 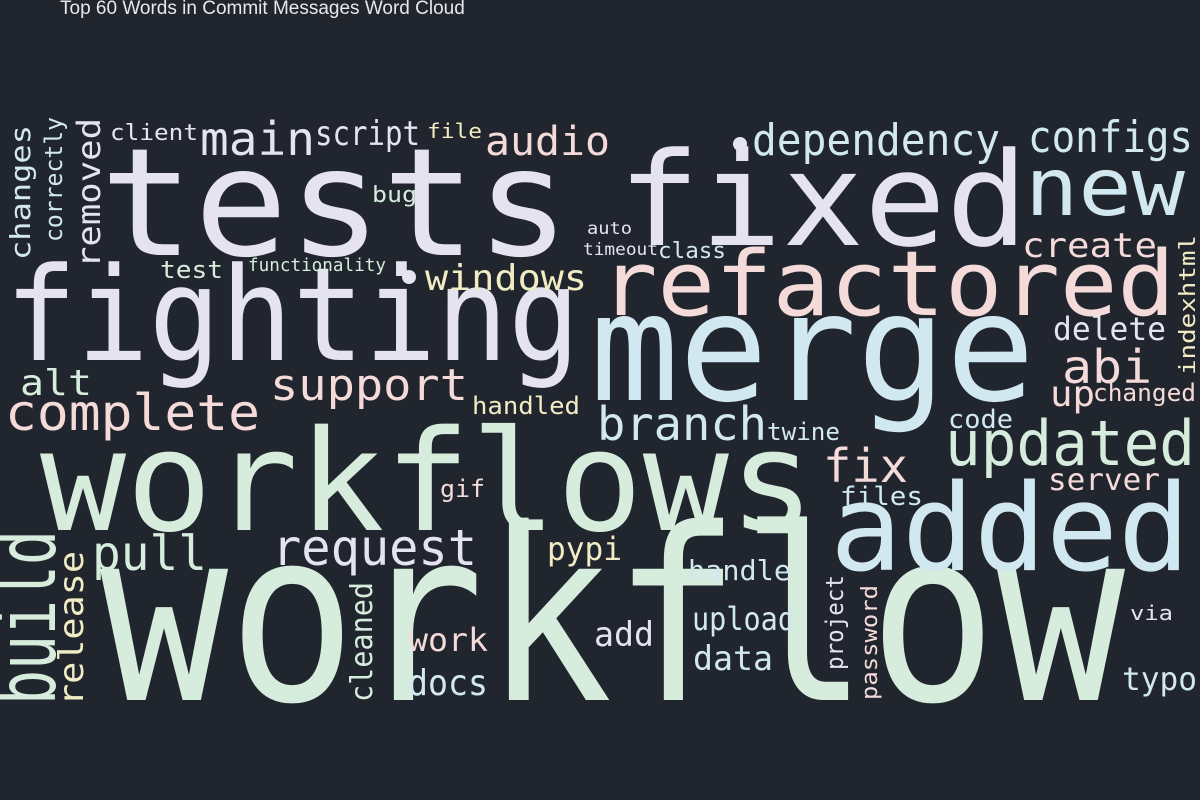 What do you see at coordinates (624, 635) in the screenshot?
I see `cloud-word-add: add` at bounding box center [624, 635].